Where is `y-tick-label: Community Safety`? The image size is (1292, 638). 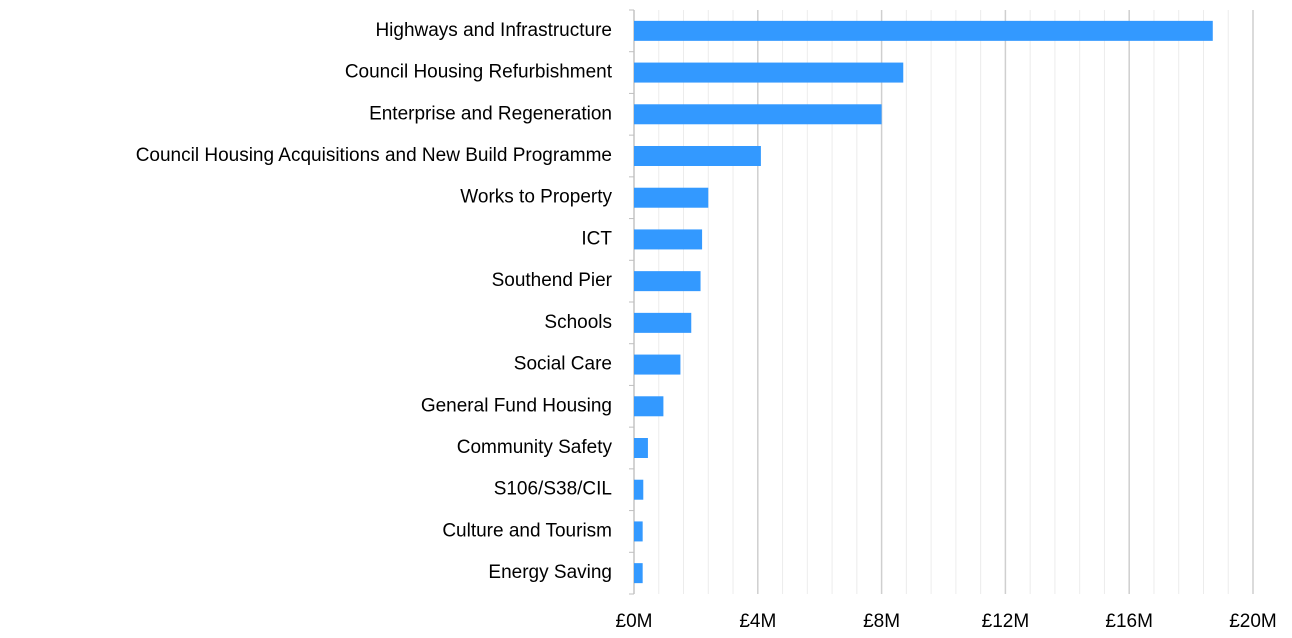
y-tick-label: Community Safety is located at coordinates (535, 447).